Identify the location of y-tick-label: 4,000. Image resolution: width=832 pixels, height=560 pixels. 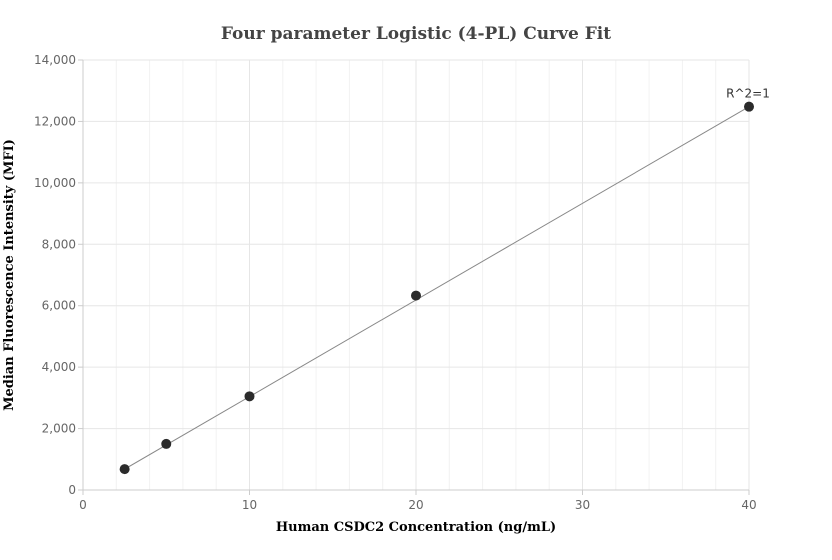
(59, 367).